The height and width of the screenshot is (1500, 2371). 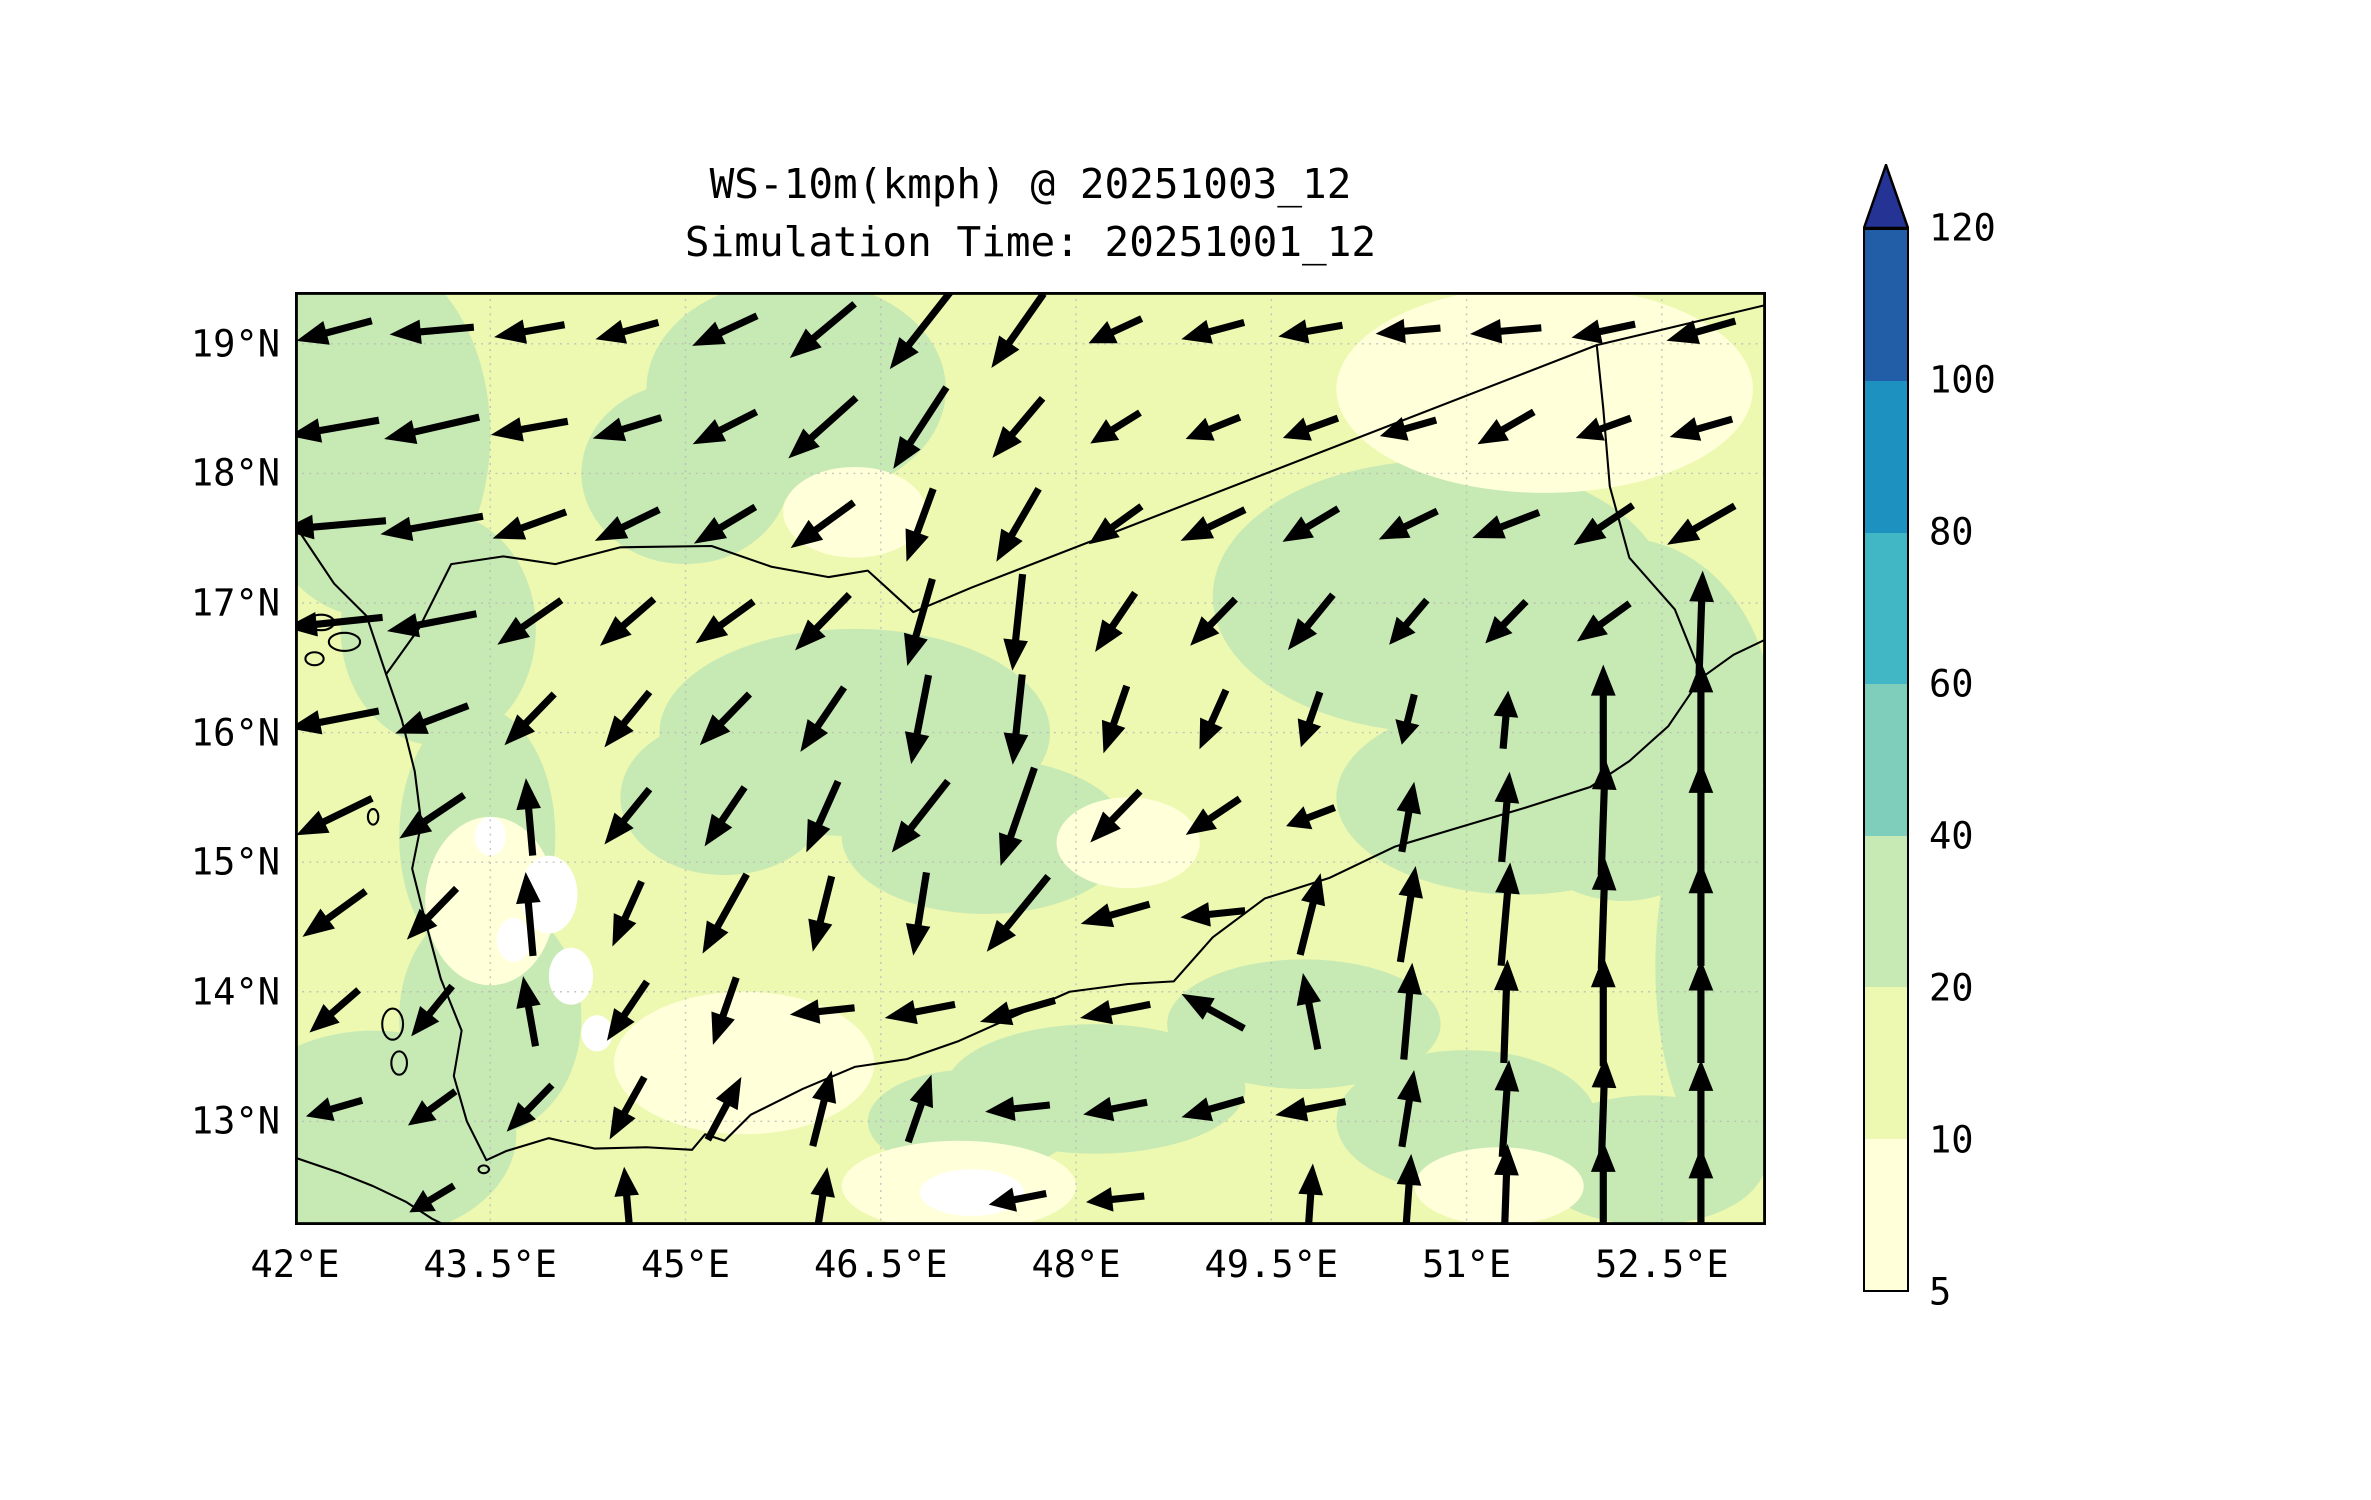 What do you see at coordinates (749, 1016) in the screenshot?
I see `contour-under-patches` at bounding box center [749, 1016].